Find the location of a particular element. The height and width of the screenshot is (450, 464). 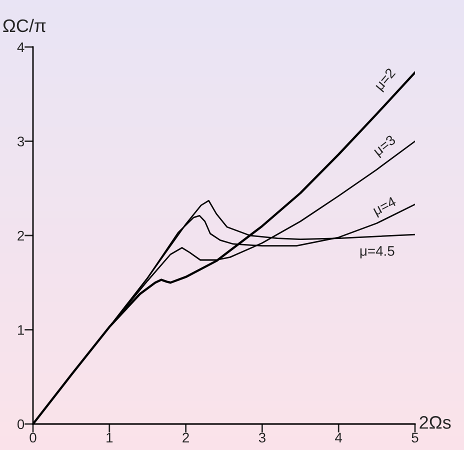

y-tick-label: 4 is located at coordinates (20, 47).